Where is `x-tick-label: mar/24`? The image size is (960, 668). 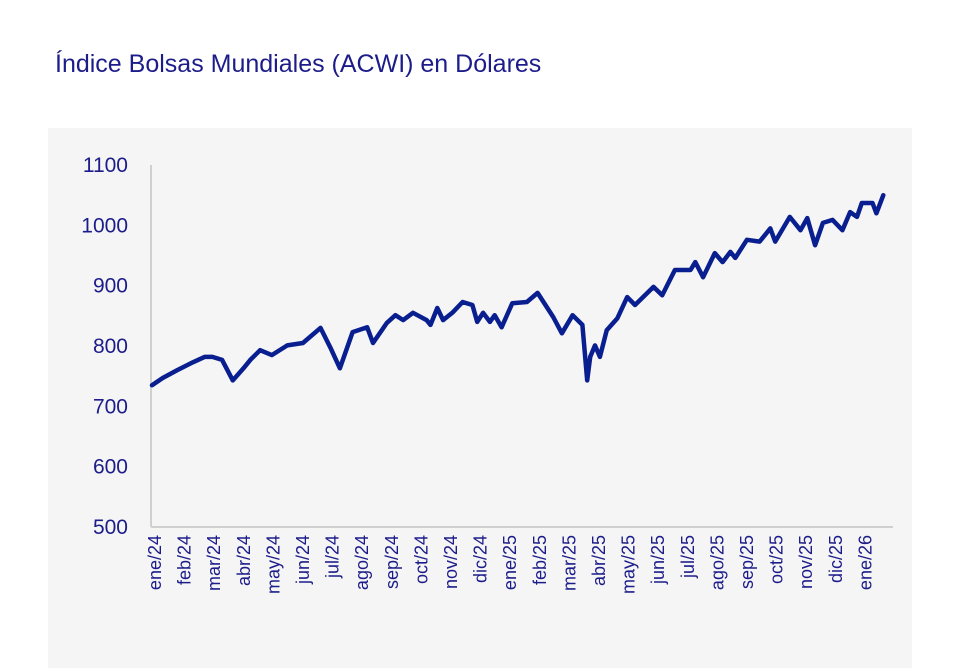
x-tick-label: mar/24 is located at coordinates (214, 563).